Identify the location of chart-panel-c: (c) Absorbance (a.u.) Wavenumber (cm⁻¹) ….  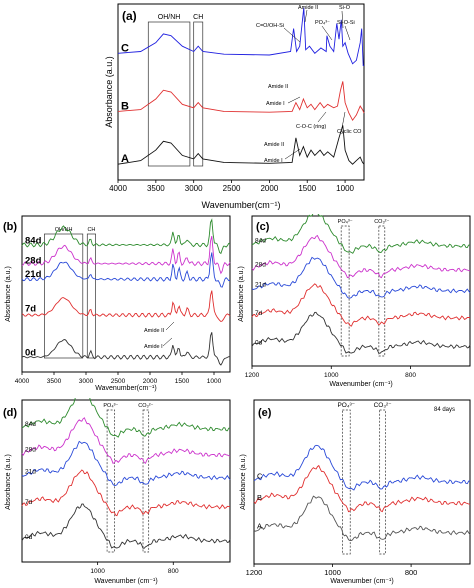
(354, 301).